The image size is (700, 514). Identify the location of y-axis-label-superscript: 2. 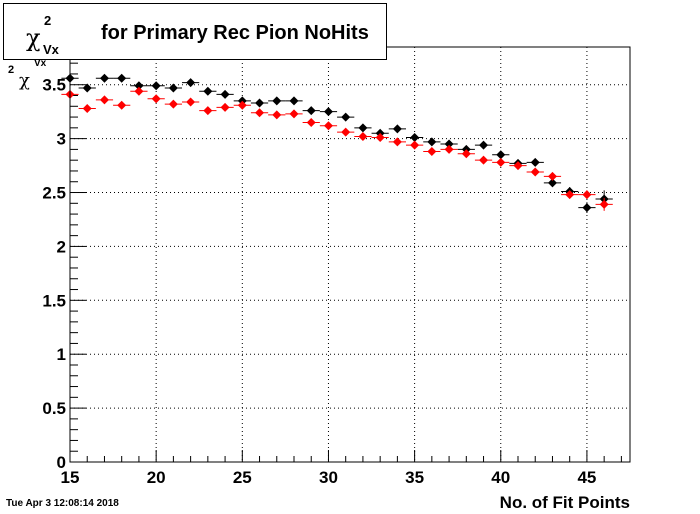
(11, 70).